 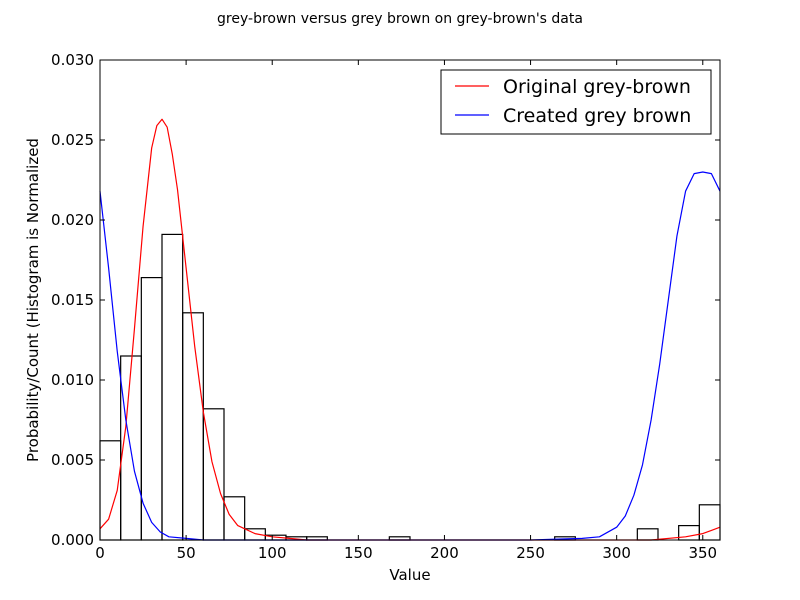 What do you see at coordinates (597, 87) in the screenshot?
I see `legend-label: Original grey-brown` at bounding box center [597, 87].